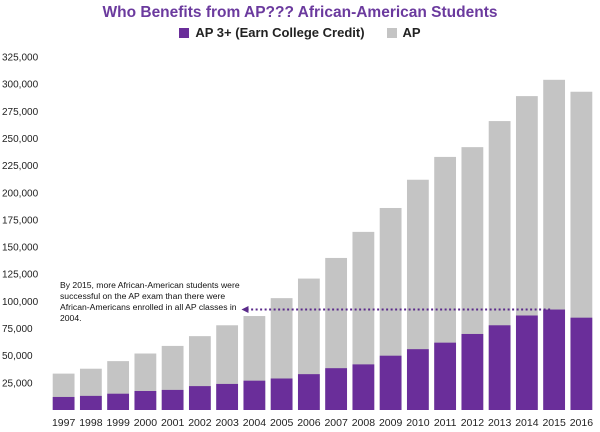  I want to click on legend-swatch-ap3, so click(184, 32).